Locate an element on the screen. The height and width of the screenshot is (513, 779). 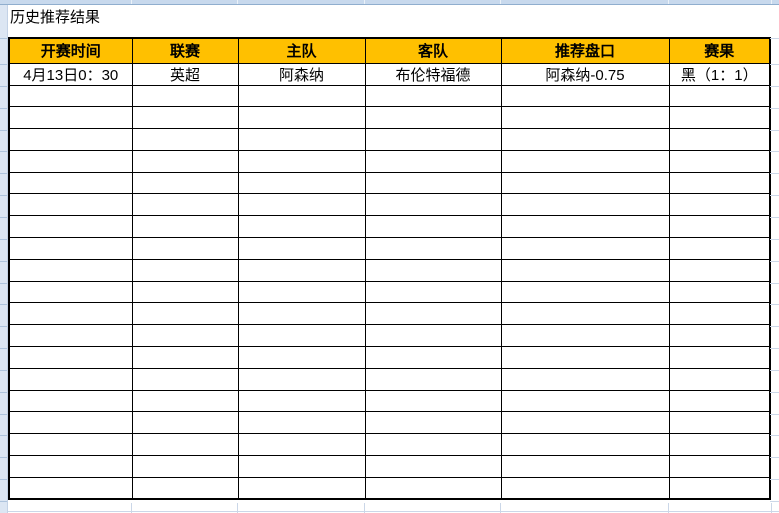
table-cell: 黑（1：1） is located at coordinates (719, 74).